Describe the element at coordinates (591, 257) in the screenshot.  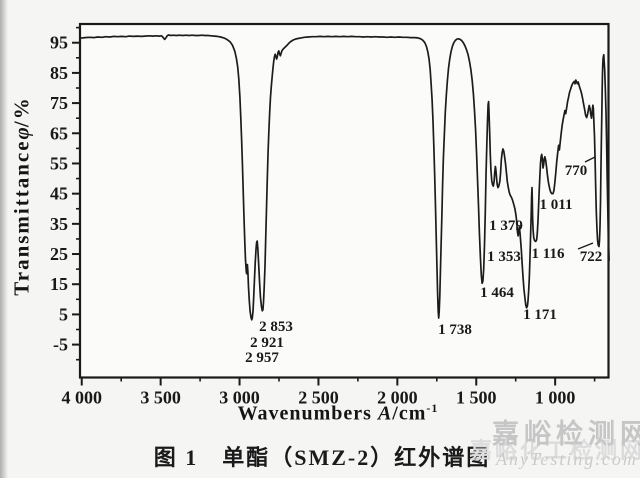
I see `peak-annotation: 722` at that location.